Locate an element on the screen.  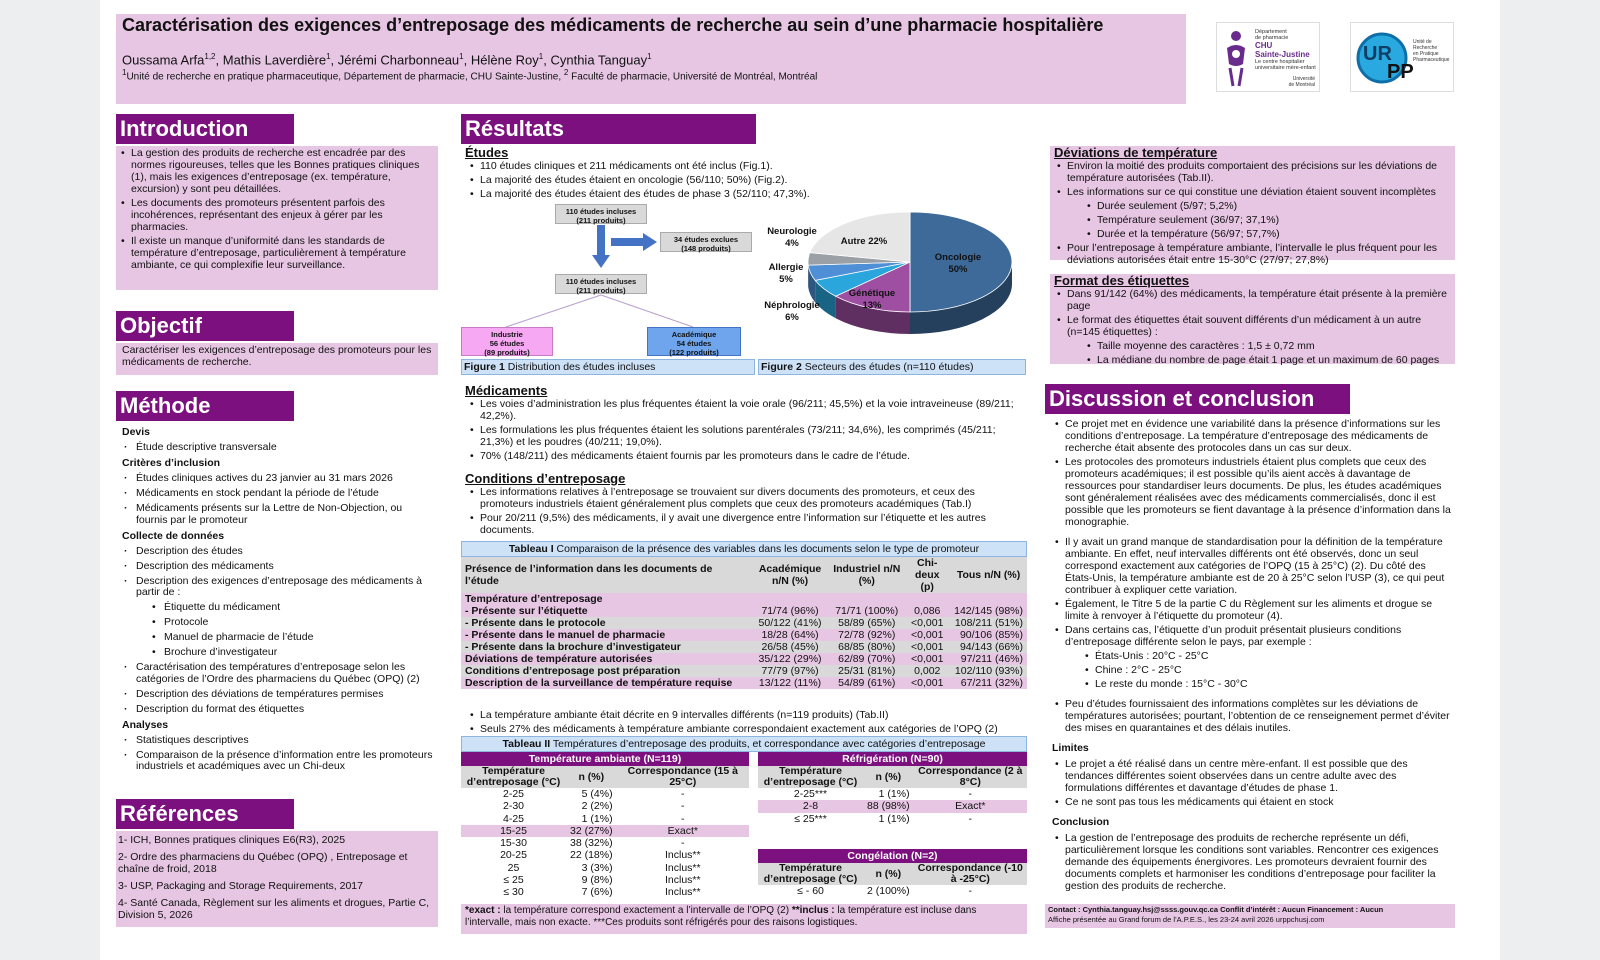
table-row: ≤ 25 9 (8%) Inclus** is located at coordinates (605, 880).